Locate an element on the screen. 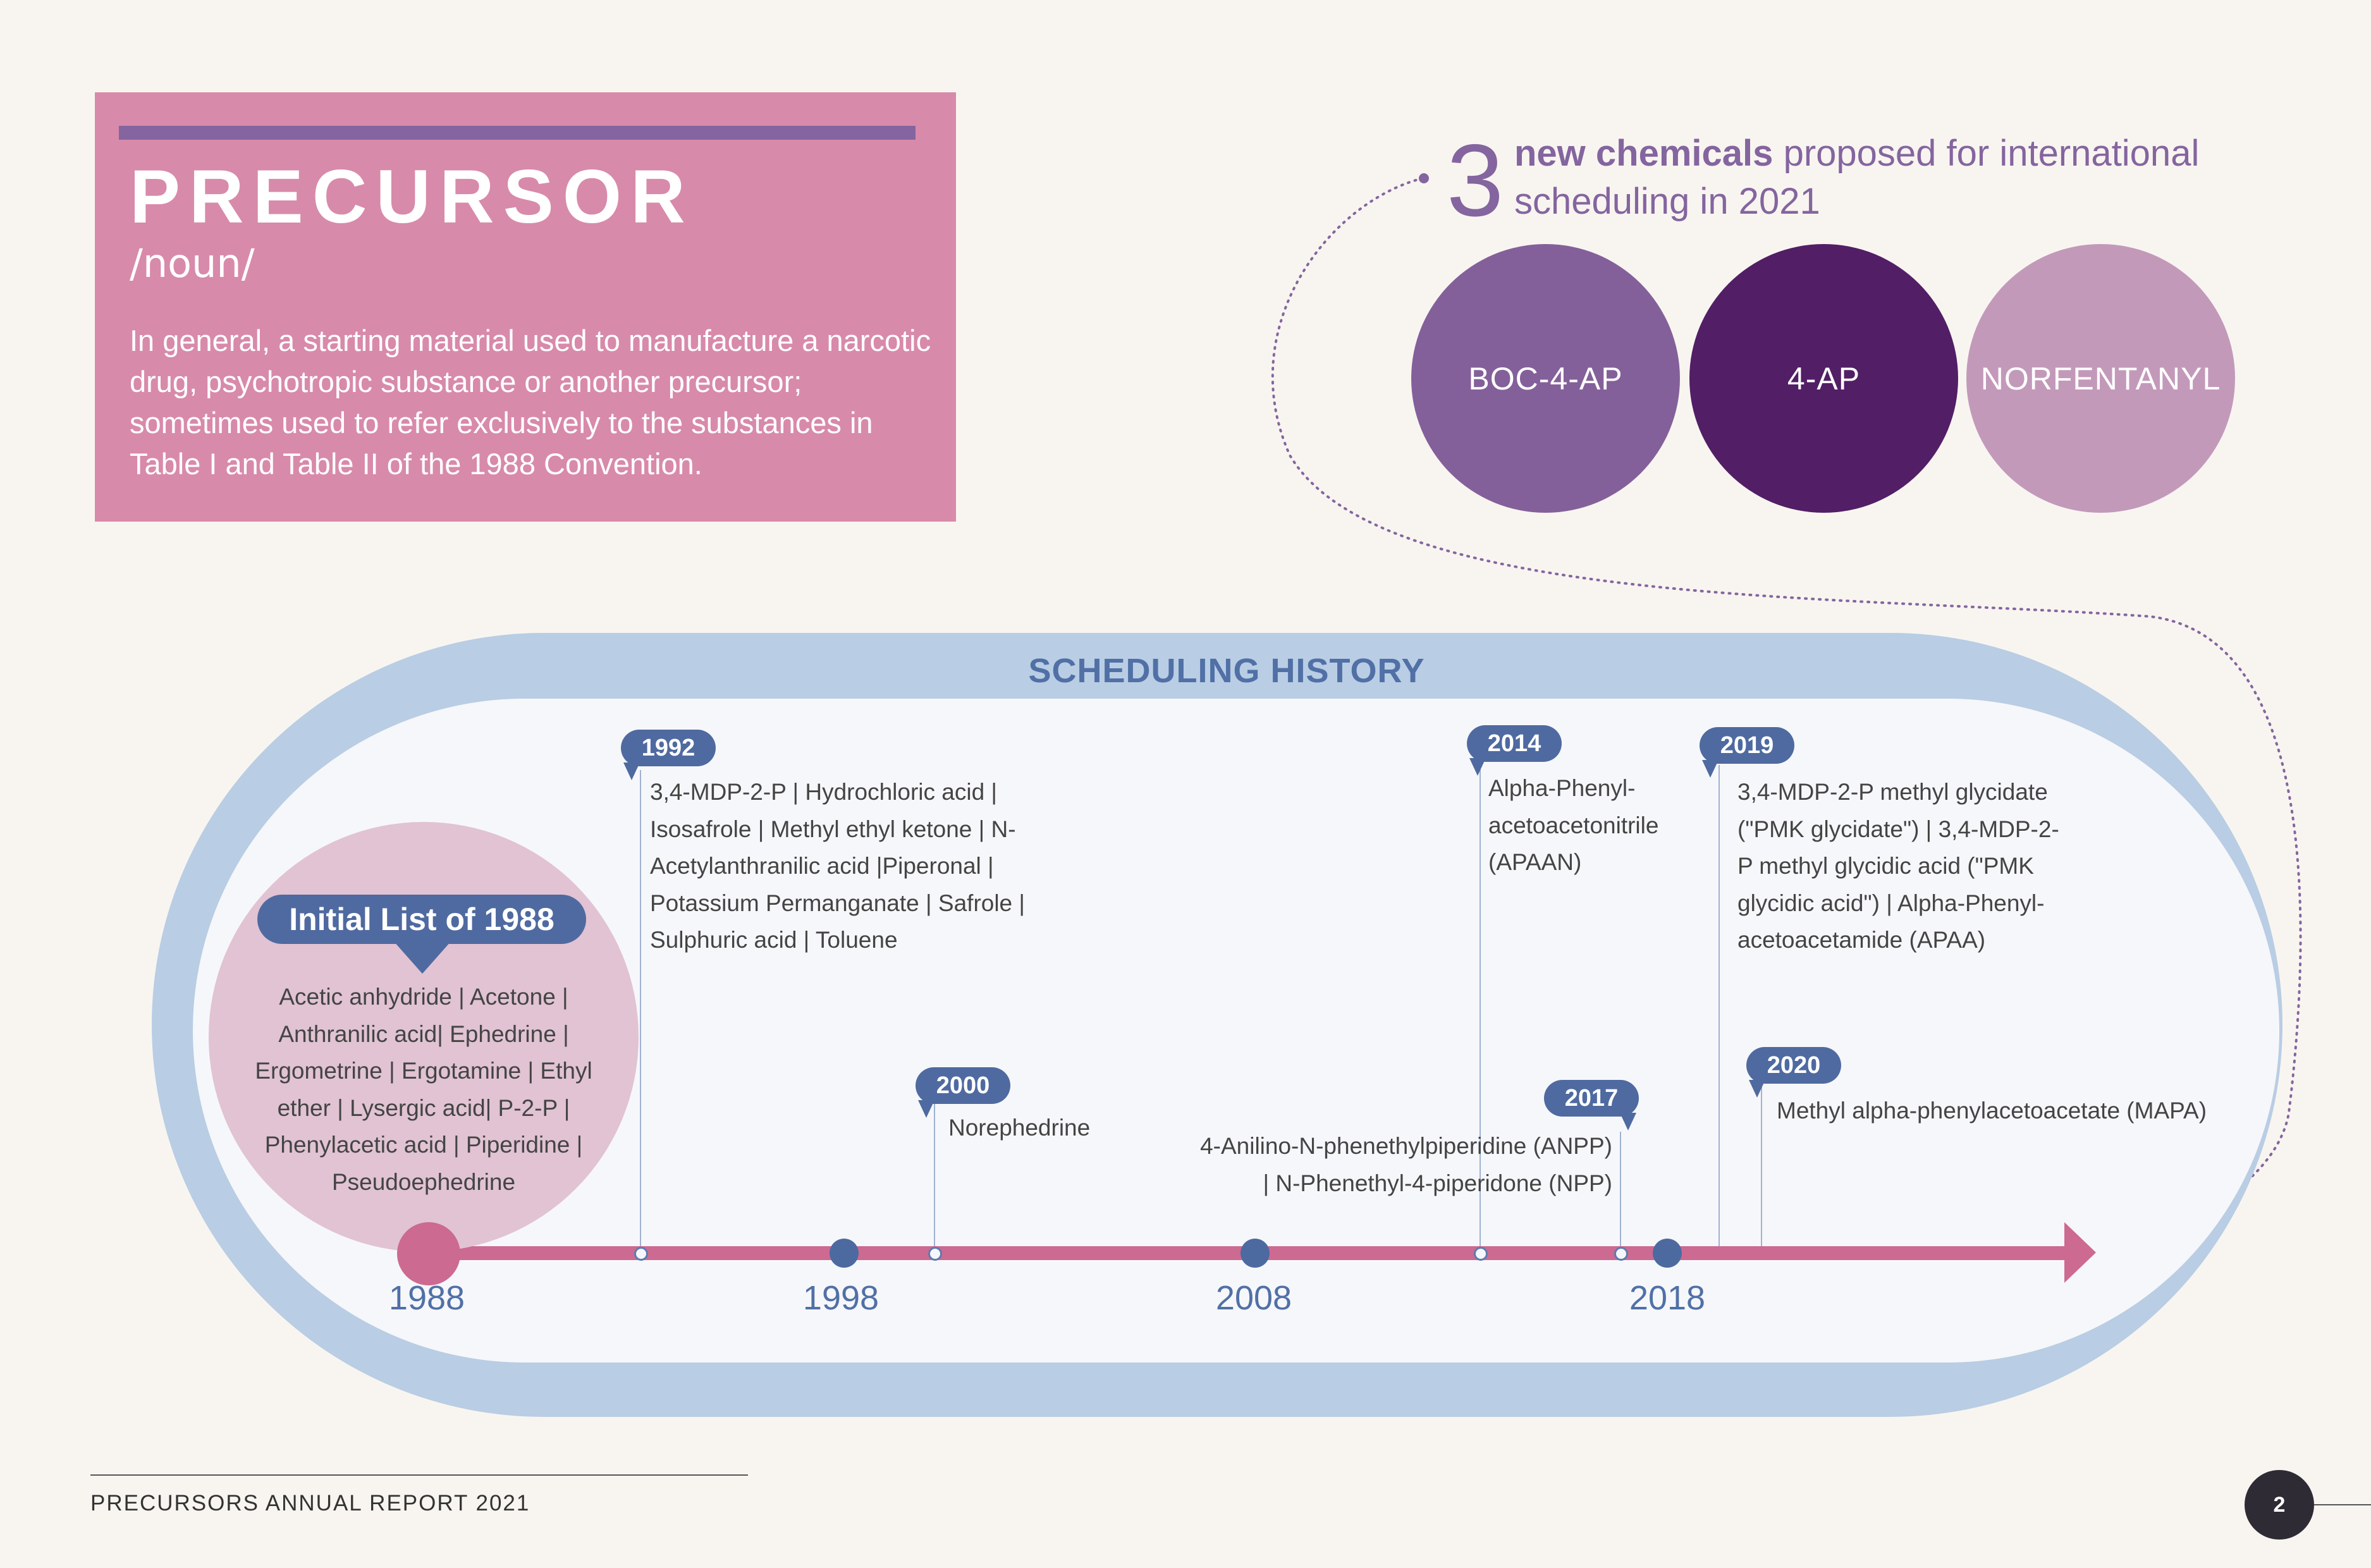  initial-list-circle is located at coordinates (424, 1037).